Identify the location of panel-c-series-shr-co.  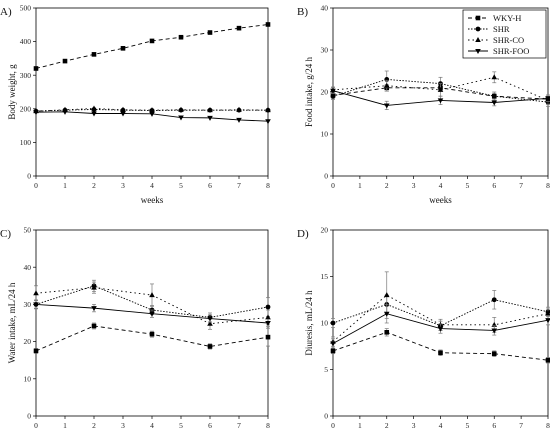
(152, 305).